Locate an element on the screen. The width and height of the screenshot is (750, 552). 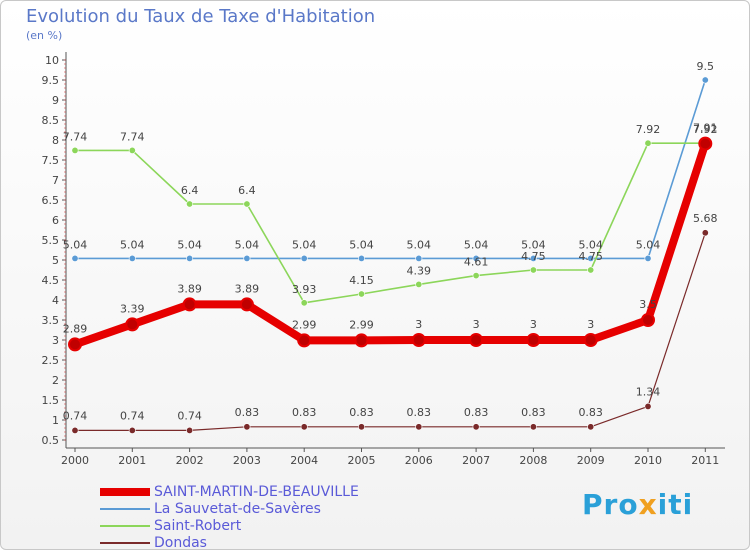
x-tick-label: 2001 is located at coordinates (132, 460).